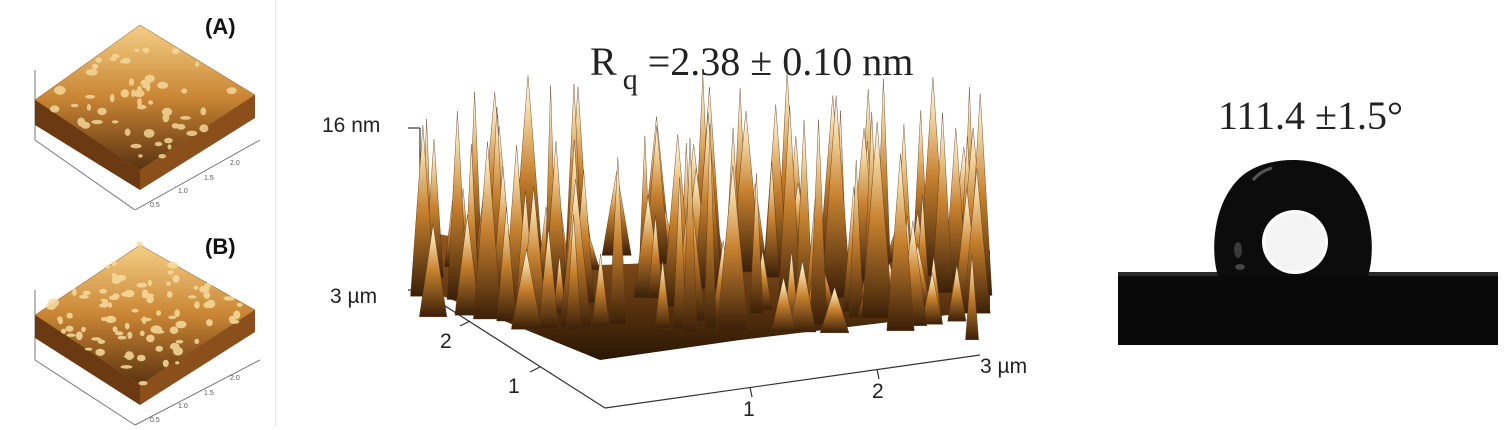  I want to click on y-tick-1: 1, so click(514, 386).